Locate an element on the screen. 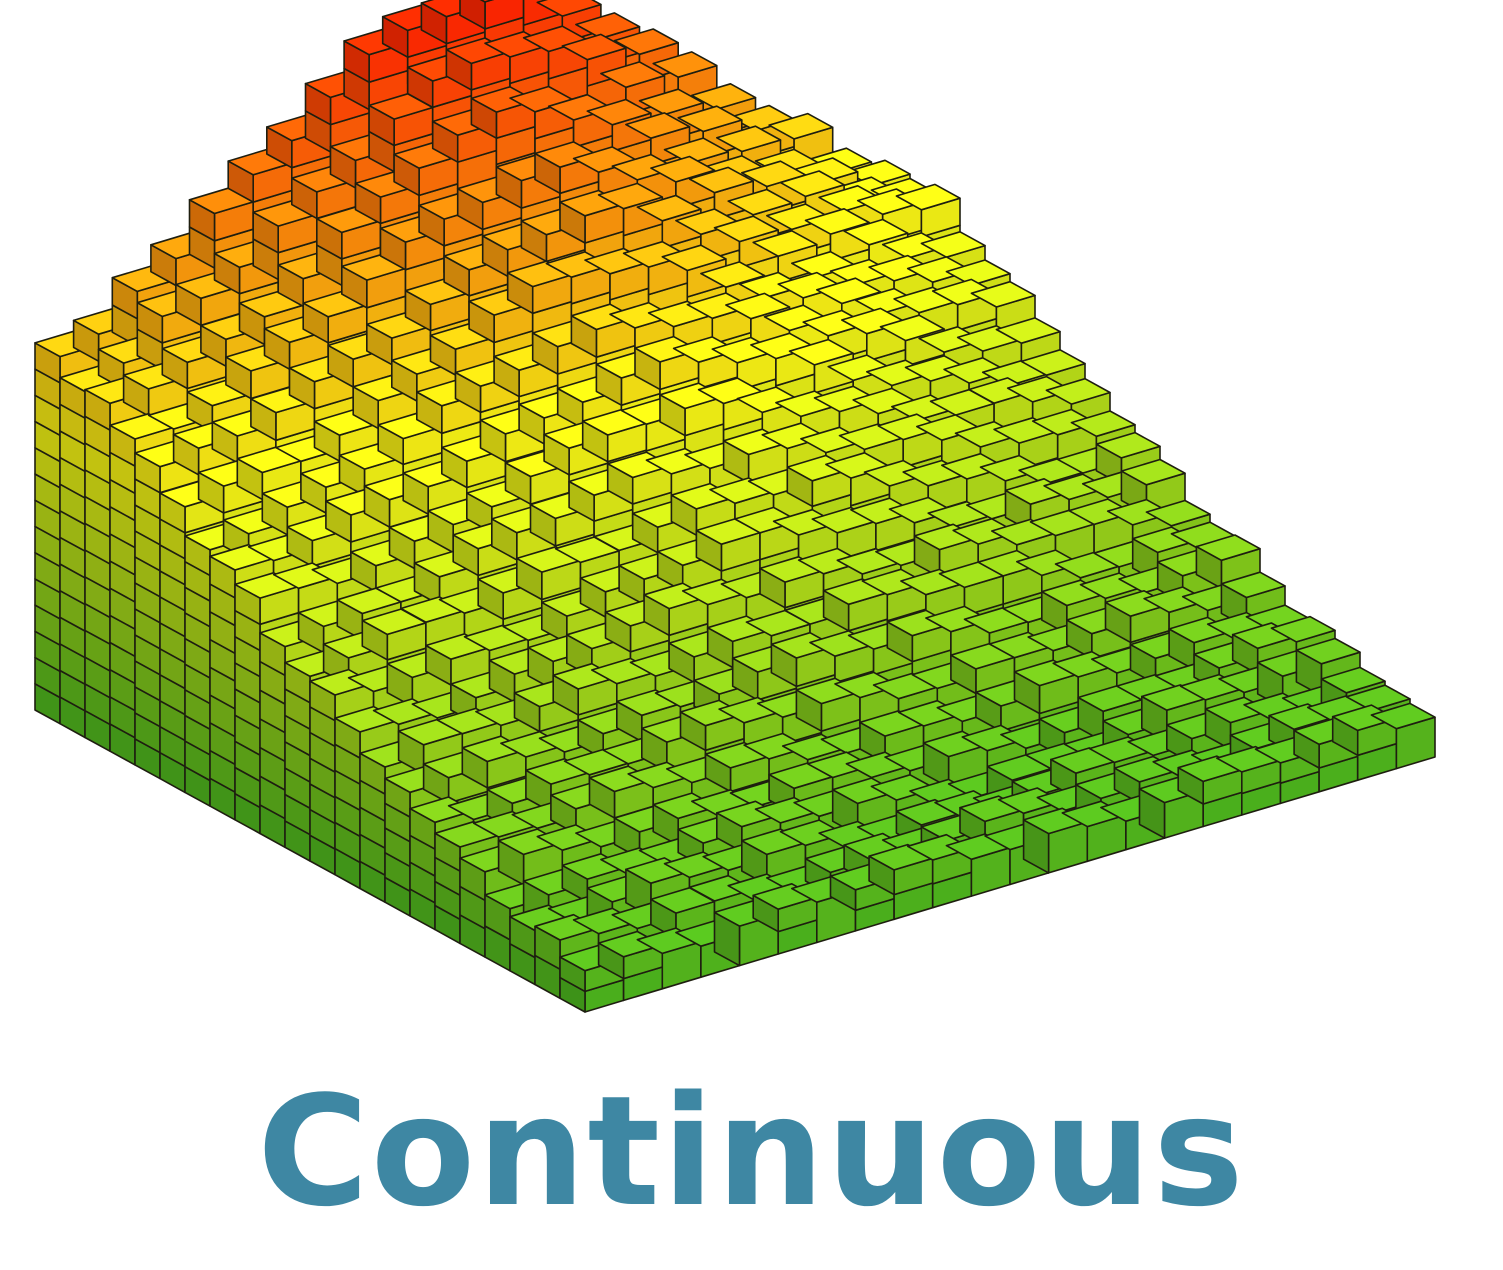  voxel-side-face is located at coordinates (472, 15).